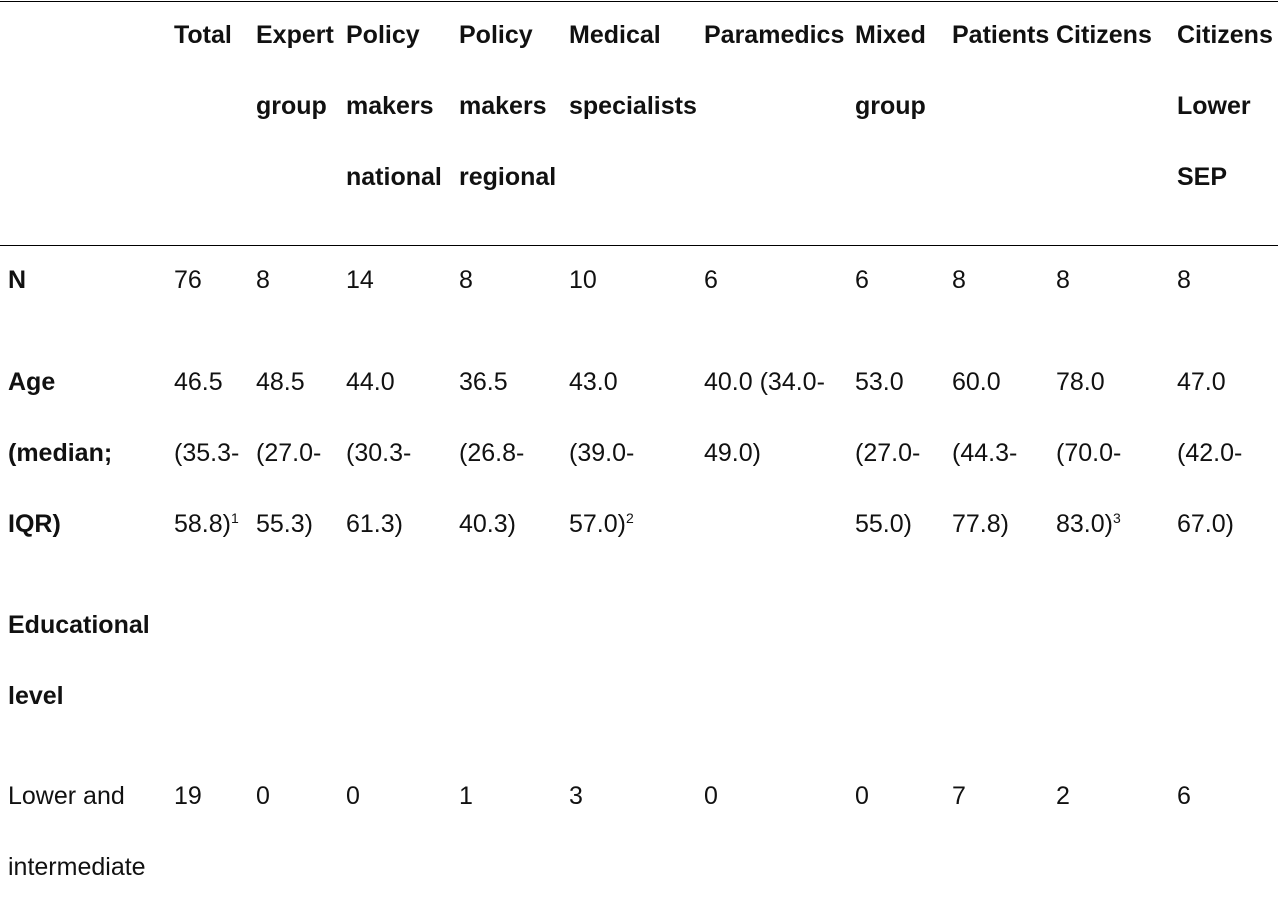 The width and height of the screenshot is (1280, 903). I want to click on col-header-mixed-group: Mixed group, so click(890, 70).